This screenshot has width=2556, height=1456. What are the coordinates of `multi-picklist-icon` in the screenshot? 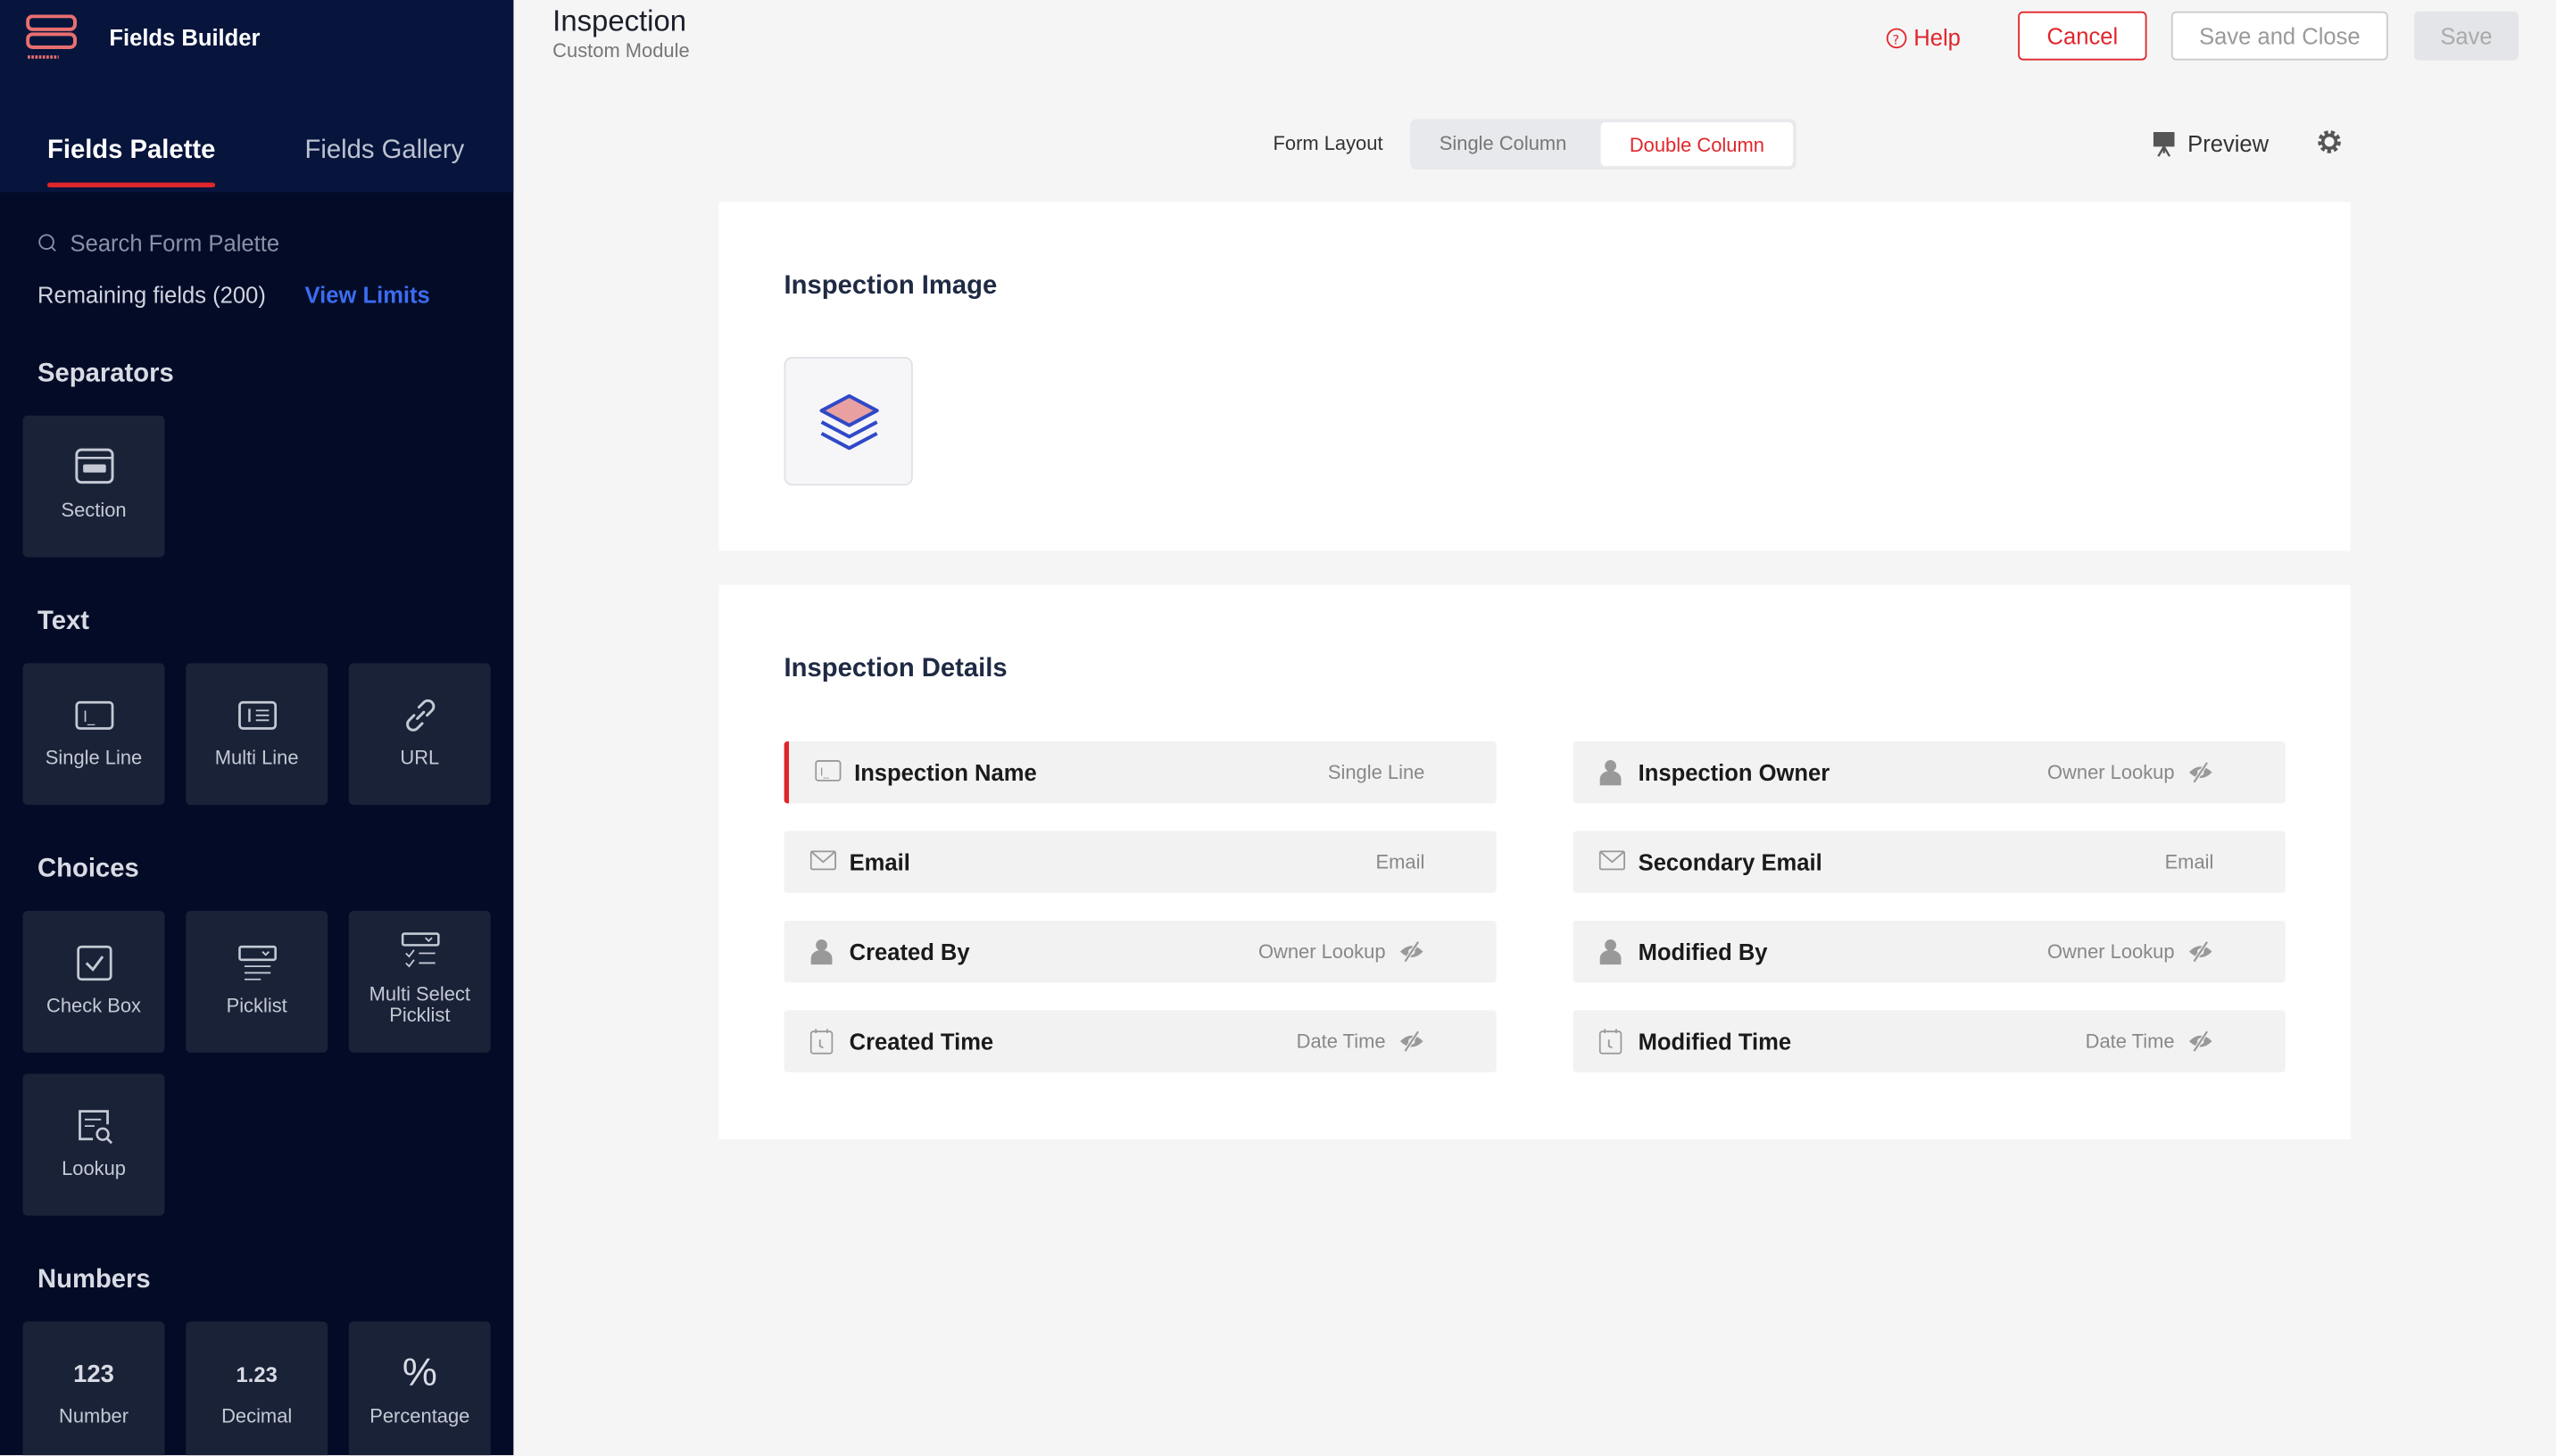 It's located at (419, 950).